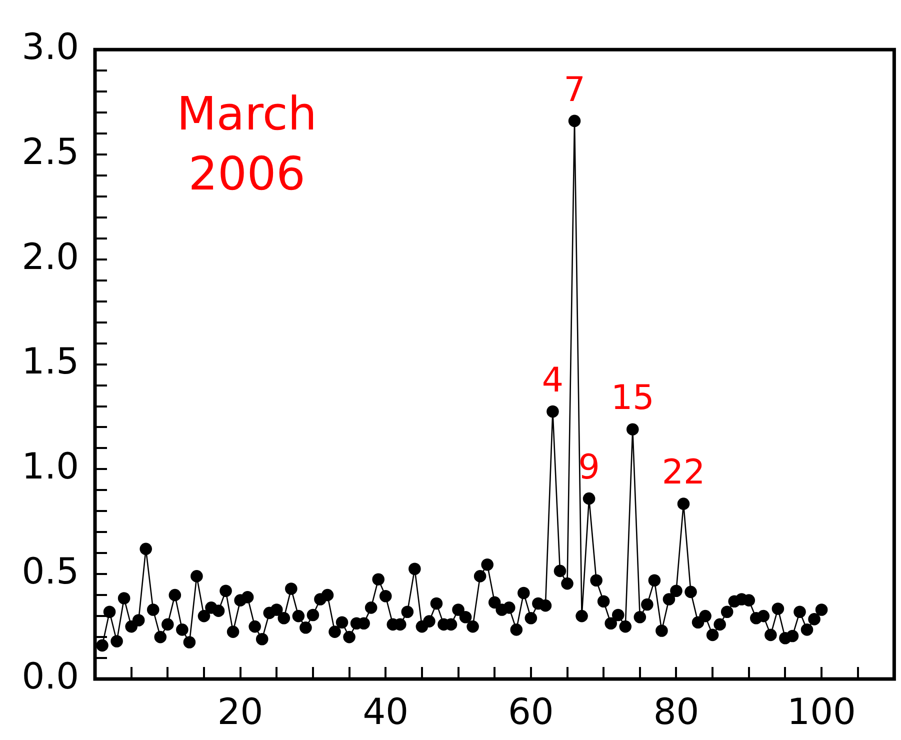  What do you see at coordinates (50, 677) in the screenshot?
I see `y-tick-label: 0.0` at bounding box center [50, 677].